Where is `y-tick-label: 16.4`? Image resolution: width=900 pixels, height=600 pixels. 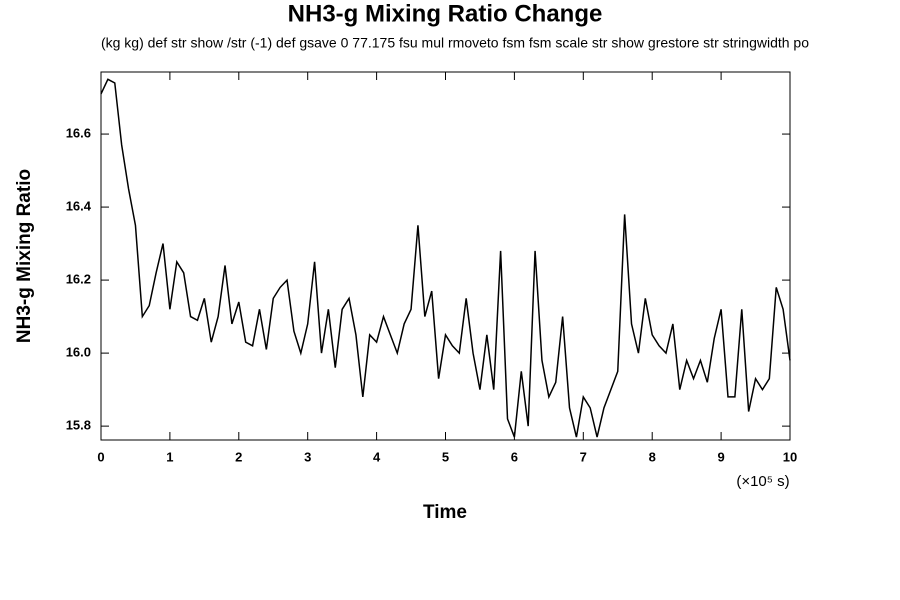 y-tick-label: 16.4 is located at coordinates (79, 206).